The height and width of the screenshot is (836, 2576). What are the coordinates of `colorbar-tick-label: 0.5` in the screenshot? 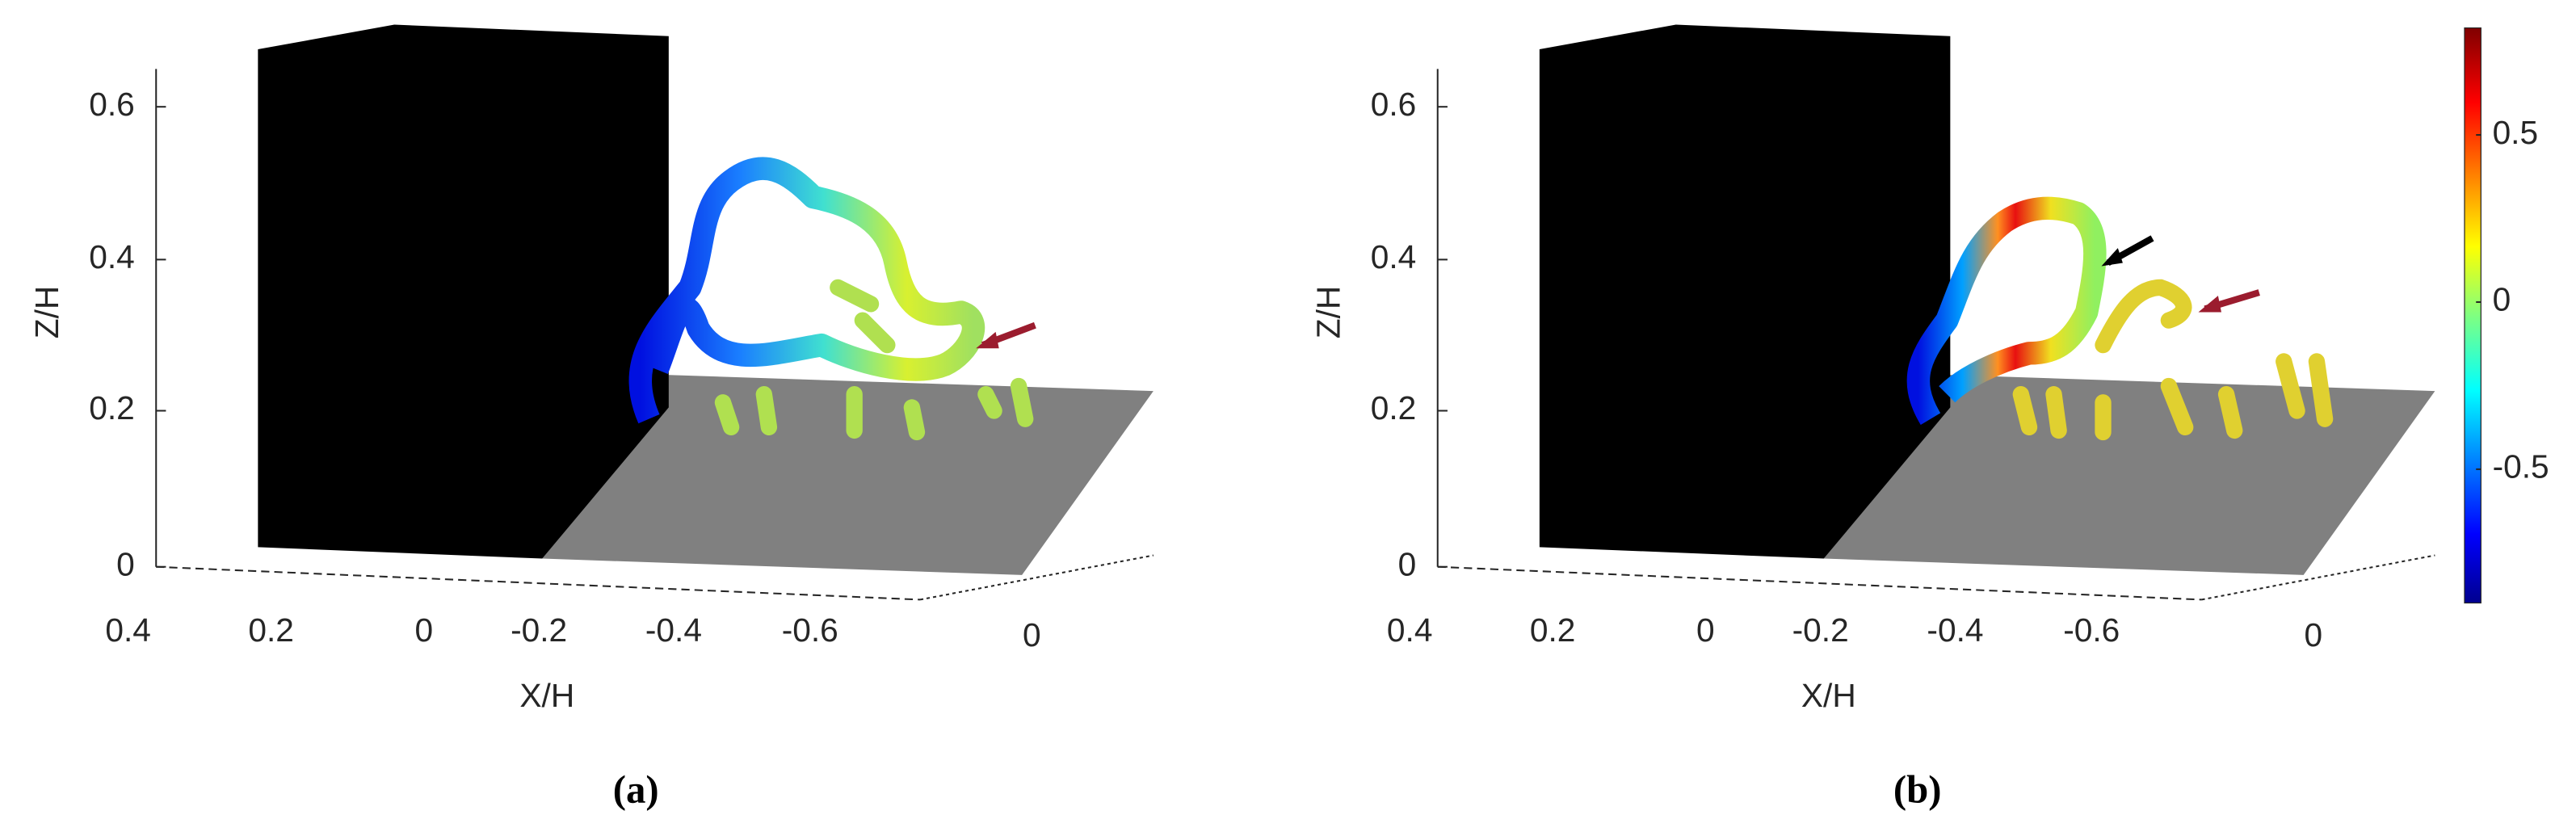 It's located at (2516, 133).